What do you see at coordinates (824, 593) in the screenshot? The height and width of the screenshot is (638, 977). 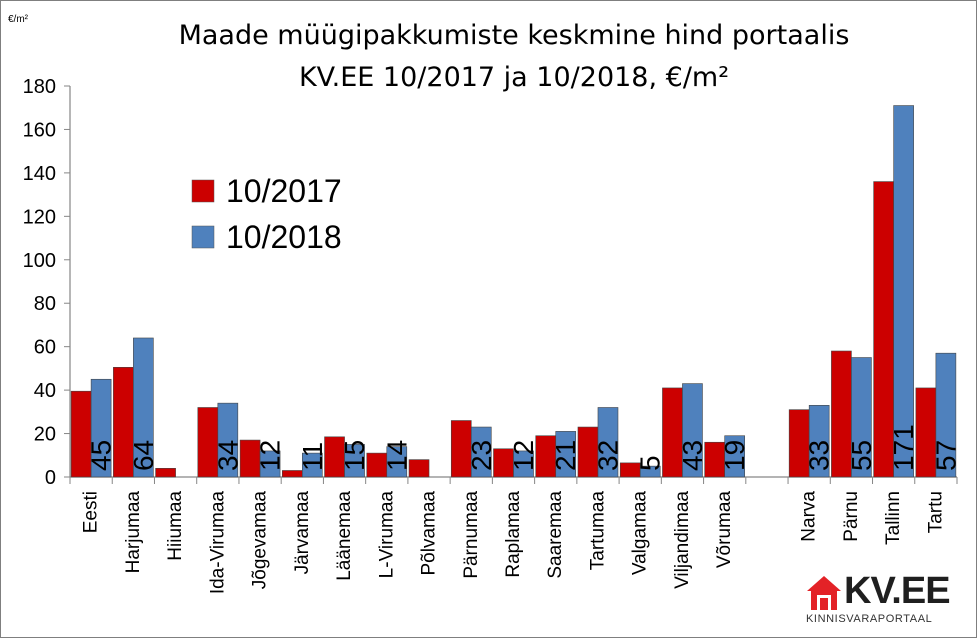 I see `house-icon` at bounding box center [824, 593].